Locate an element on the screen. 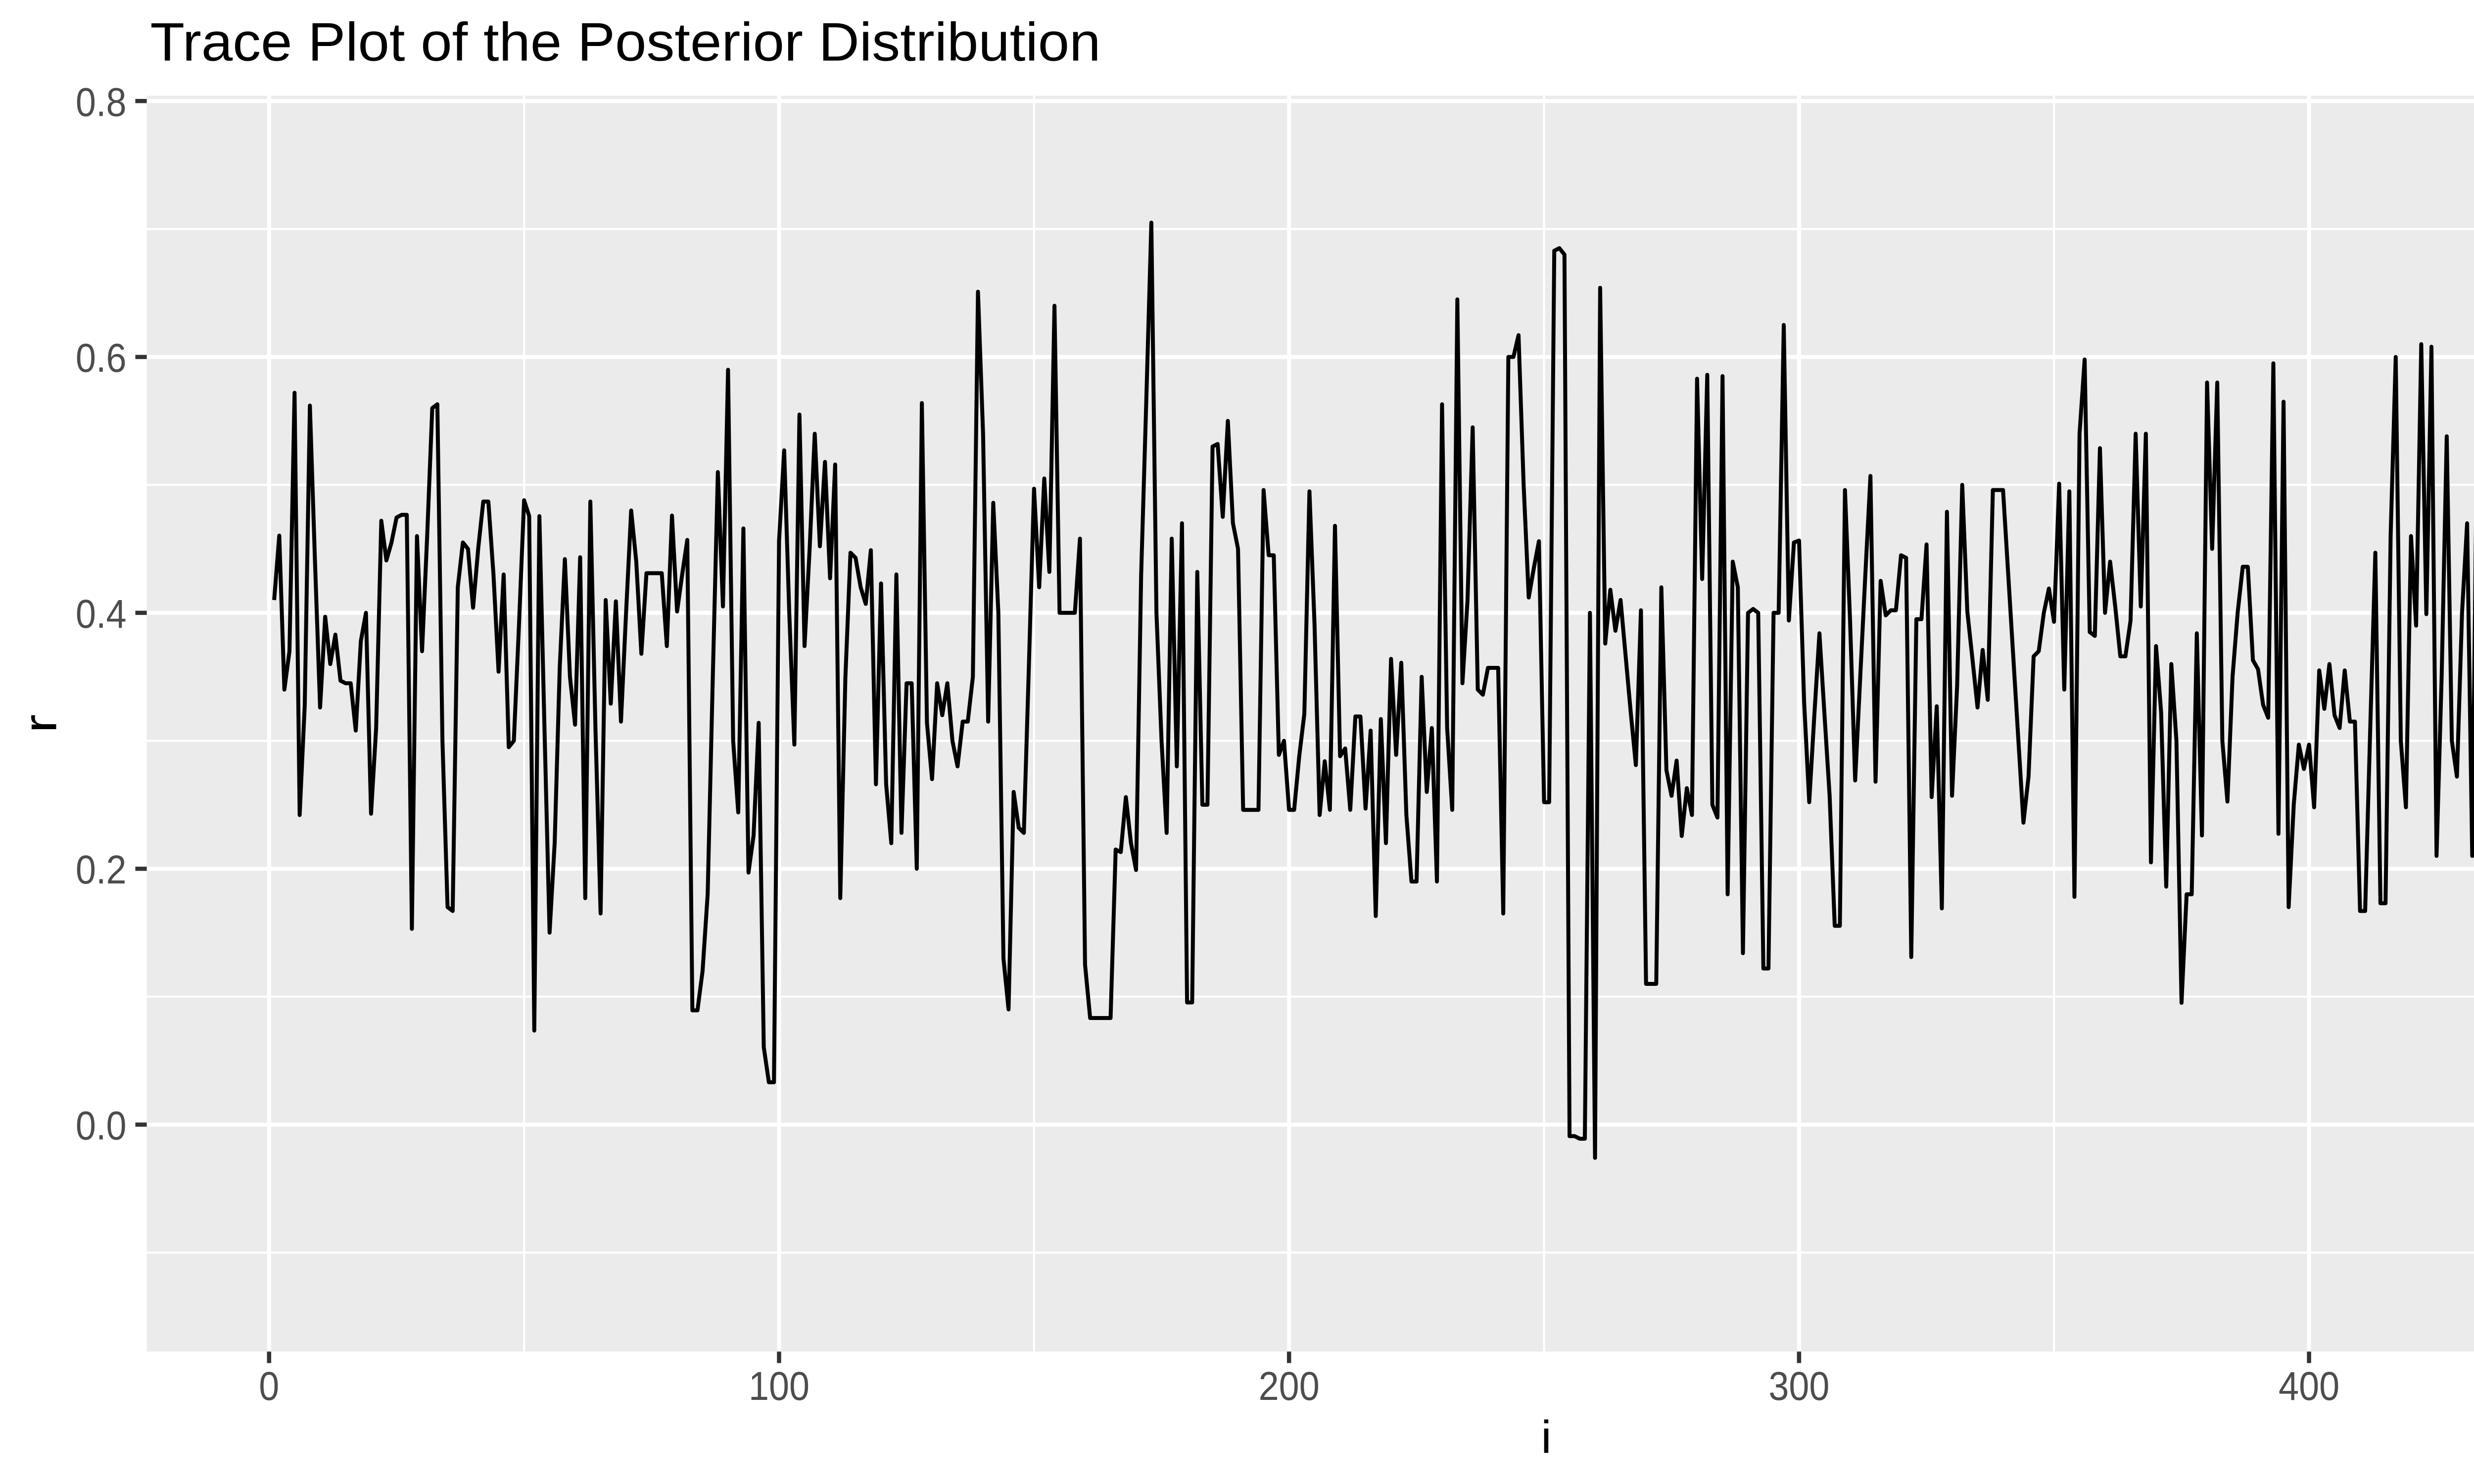 Image resolution: width=2474 pixels, height=1484 pixels. svg-text: 400 is located at coordinates (2309, 1386).